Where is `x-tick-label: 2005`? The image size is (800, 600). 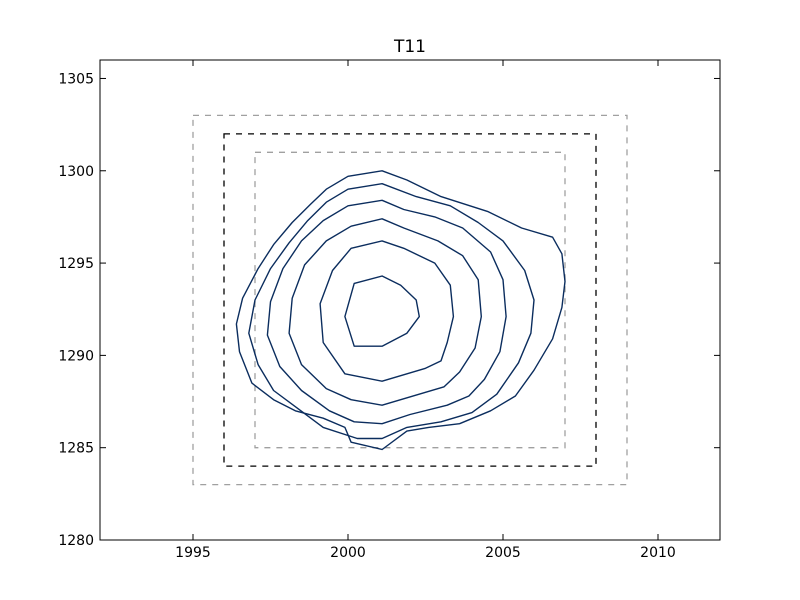
x-tick-label: 2005 is located at coordinates (503, 553).